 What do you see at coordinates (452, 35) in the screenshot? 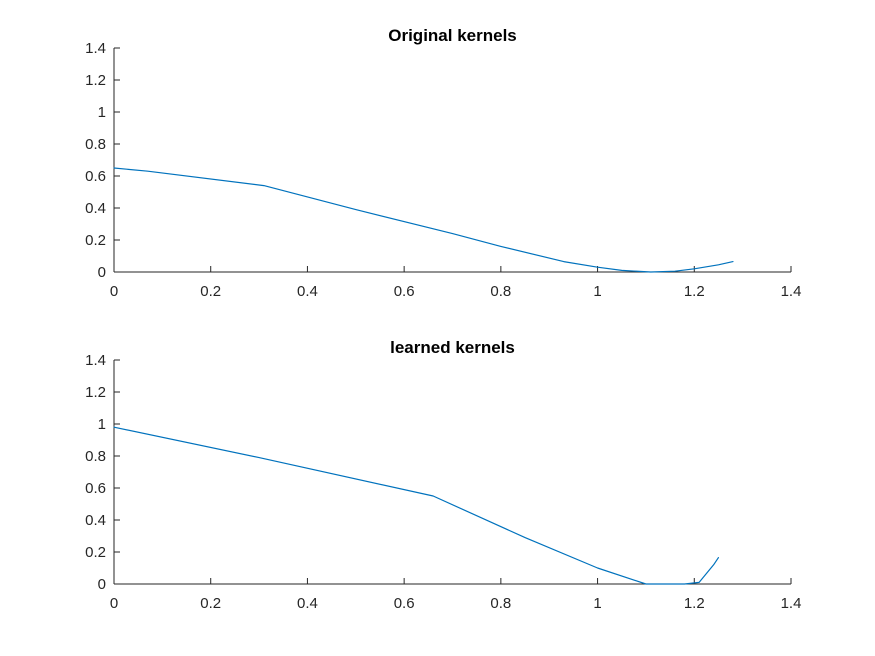
I see `chart-title: Original kernels` at bounding box center [452, 35].